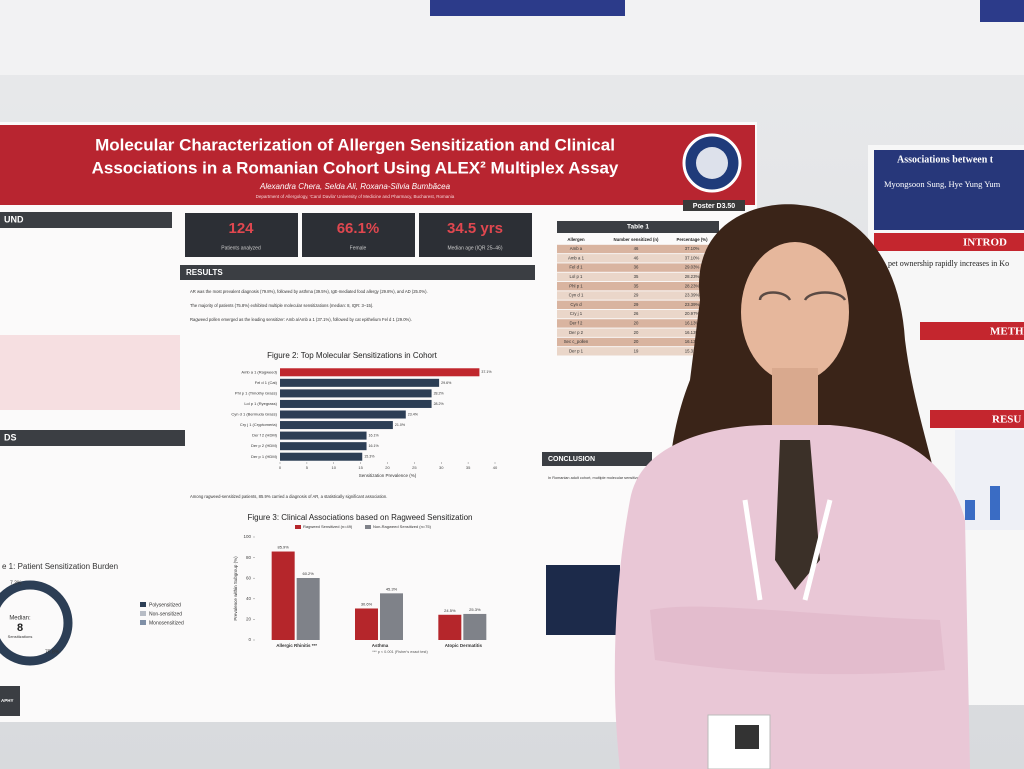  What do you see at coordinates (367, 604) in the screenshot?
I see `value-label: 30.6%` at bounding box center [367, 604].